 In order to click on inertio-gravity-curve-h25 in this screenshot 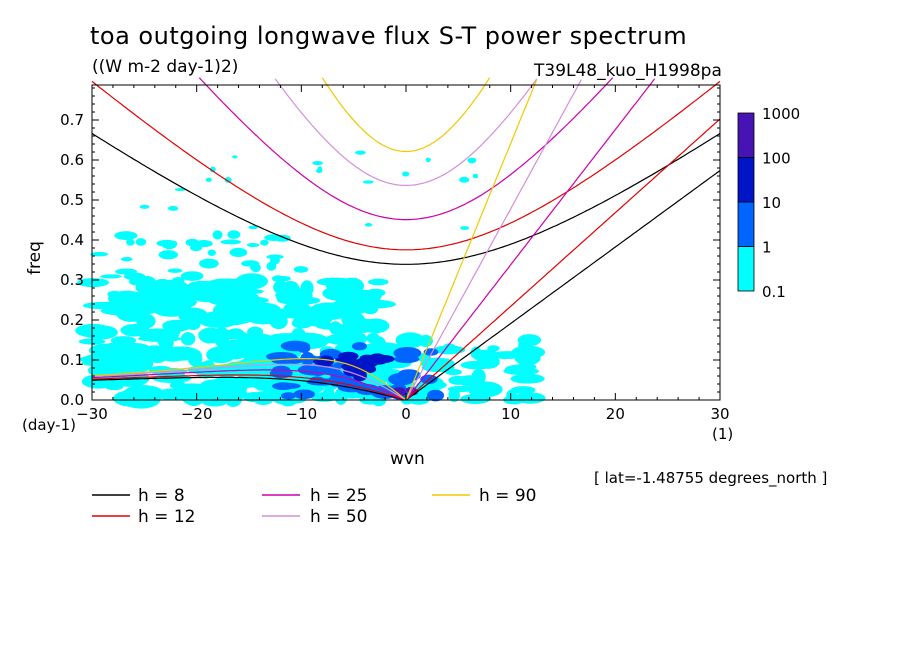, I will do `click(406, 149)`.